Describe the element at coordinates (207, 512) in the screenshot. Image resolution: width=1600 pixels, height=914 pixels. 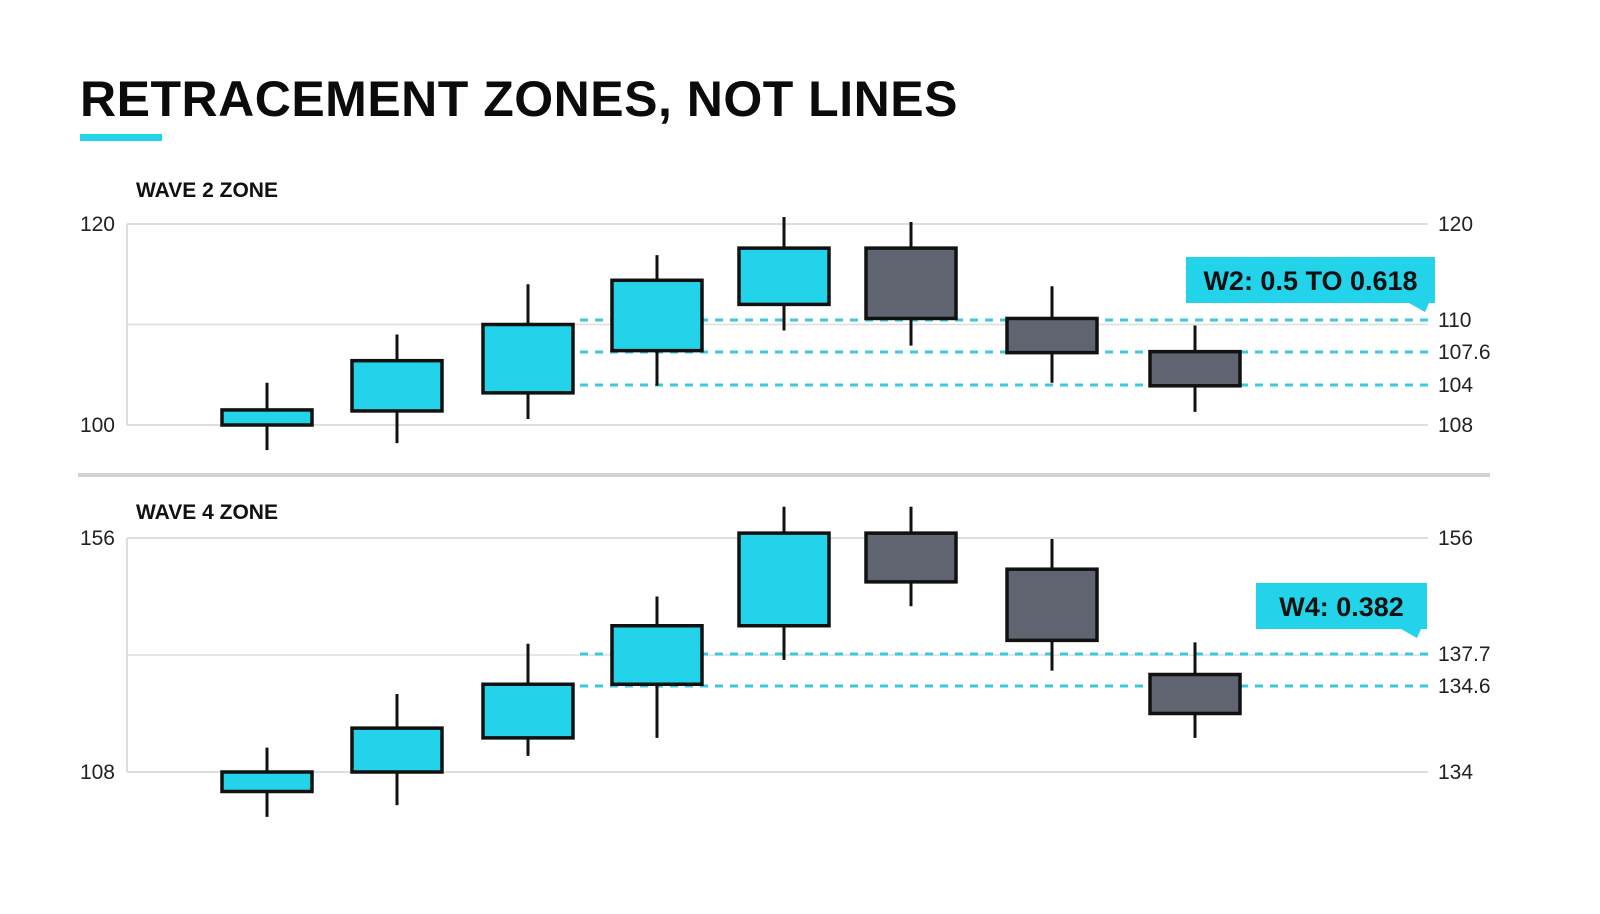
I see `wave4-panel-title: WAVE 4 ZONE` at that location.